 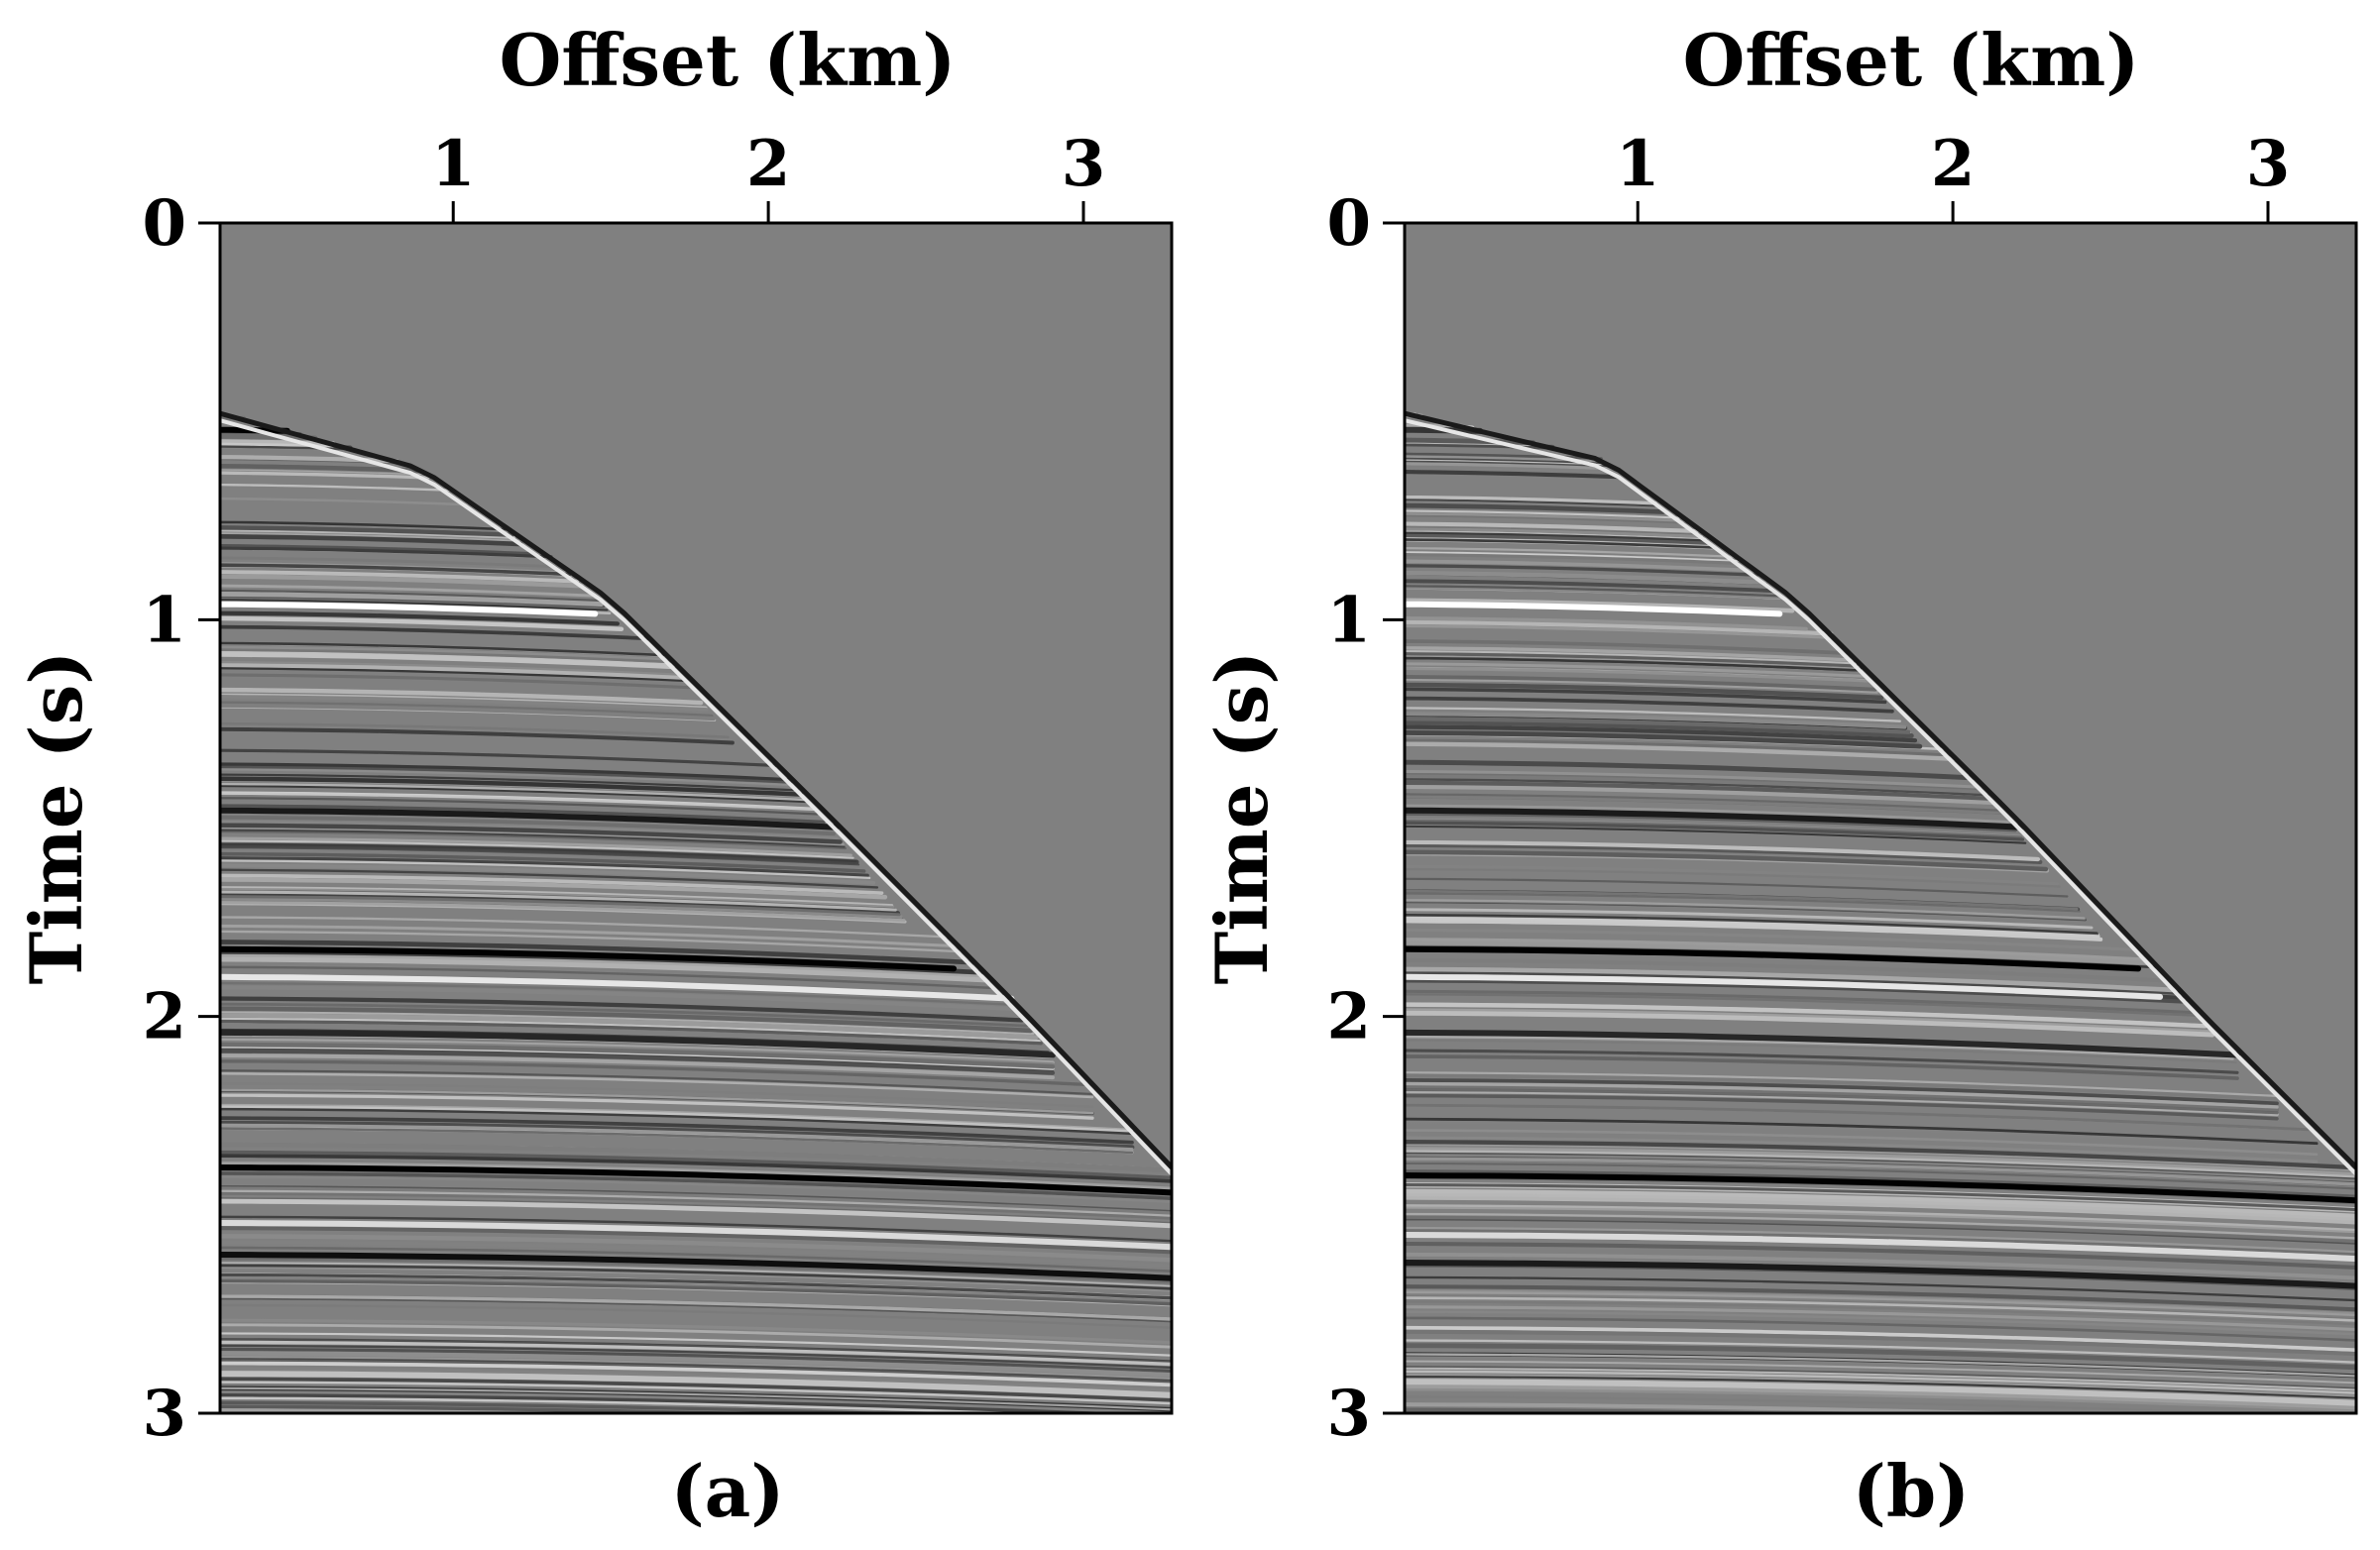 I want to click on panel-a-ylabel: Time (s), so click(x=56, y=818).